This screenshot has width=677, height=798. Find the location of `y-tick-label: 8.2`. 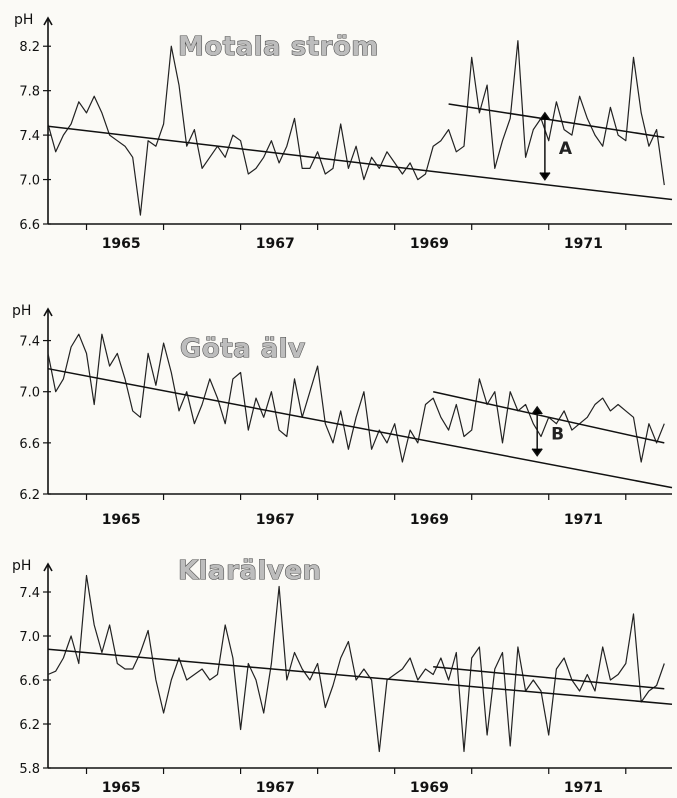

y-tick-label: 8.2 is located at coordinates (29, 47).